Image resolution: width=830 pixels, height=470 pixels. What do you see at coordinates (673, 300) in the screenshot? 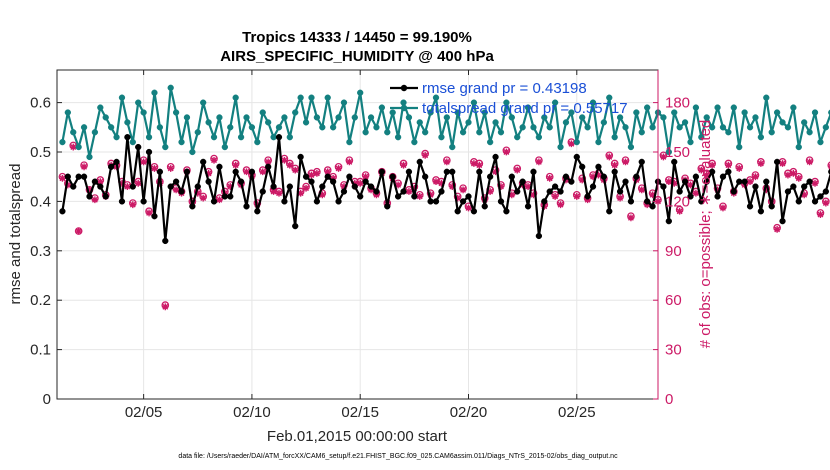
I see `y2-tick-label: 60` at bounding box center [673, 300].